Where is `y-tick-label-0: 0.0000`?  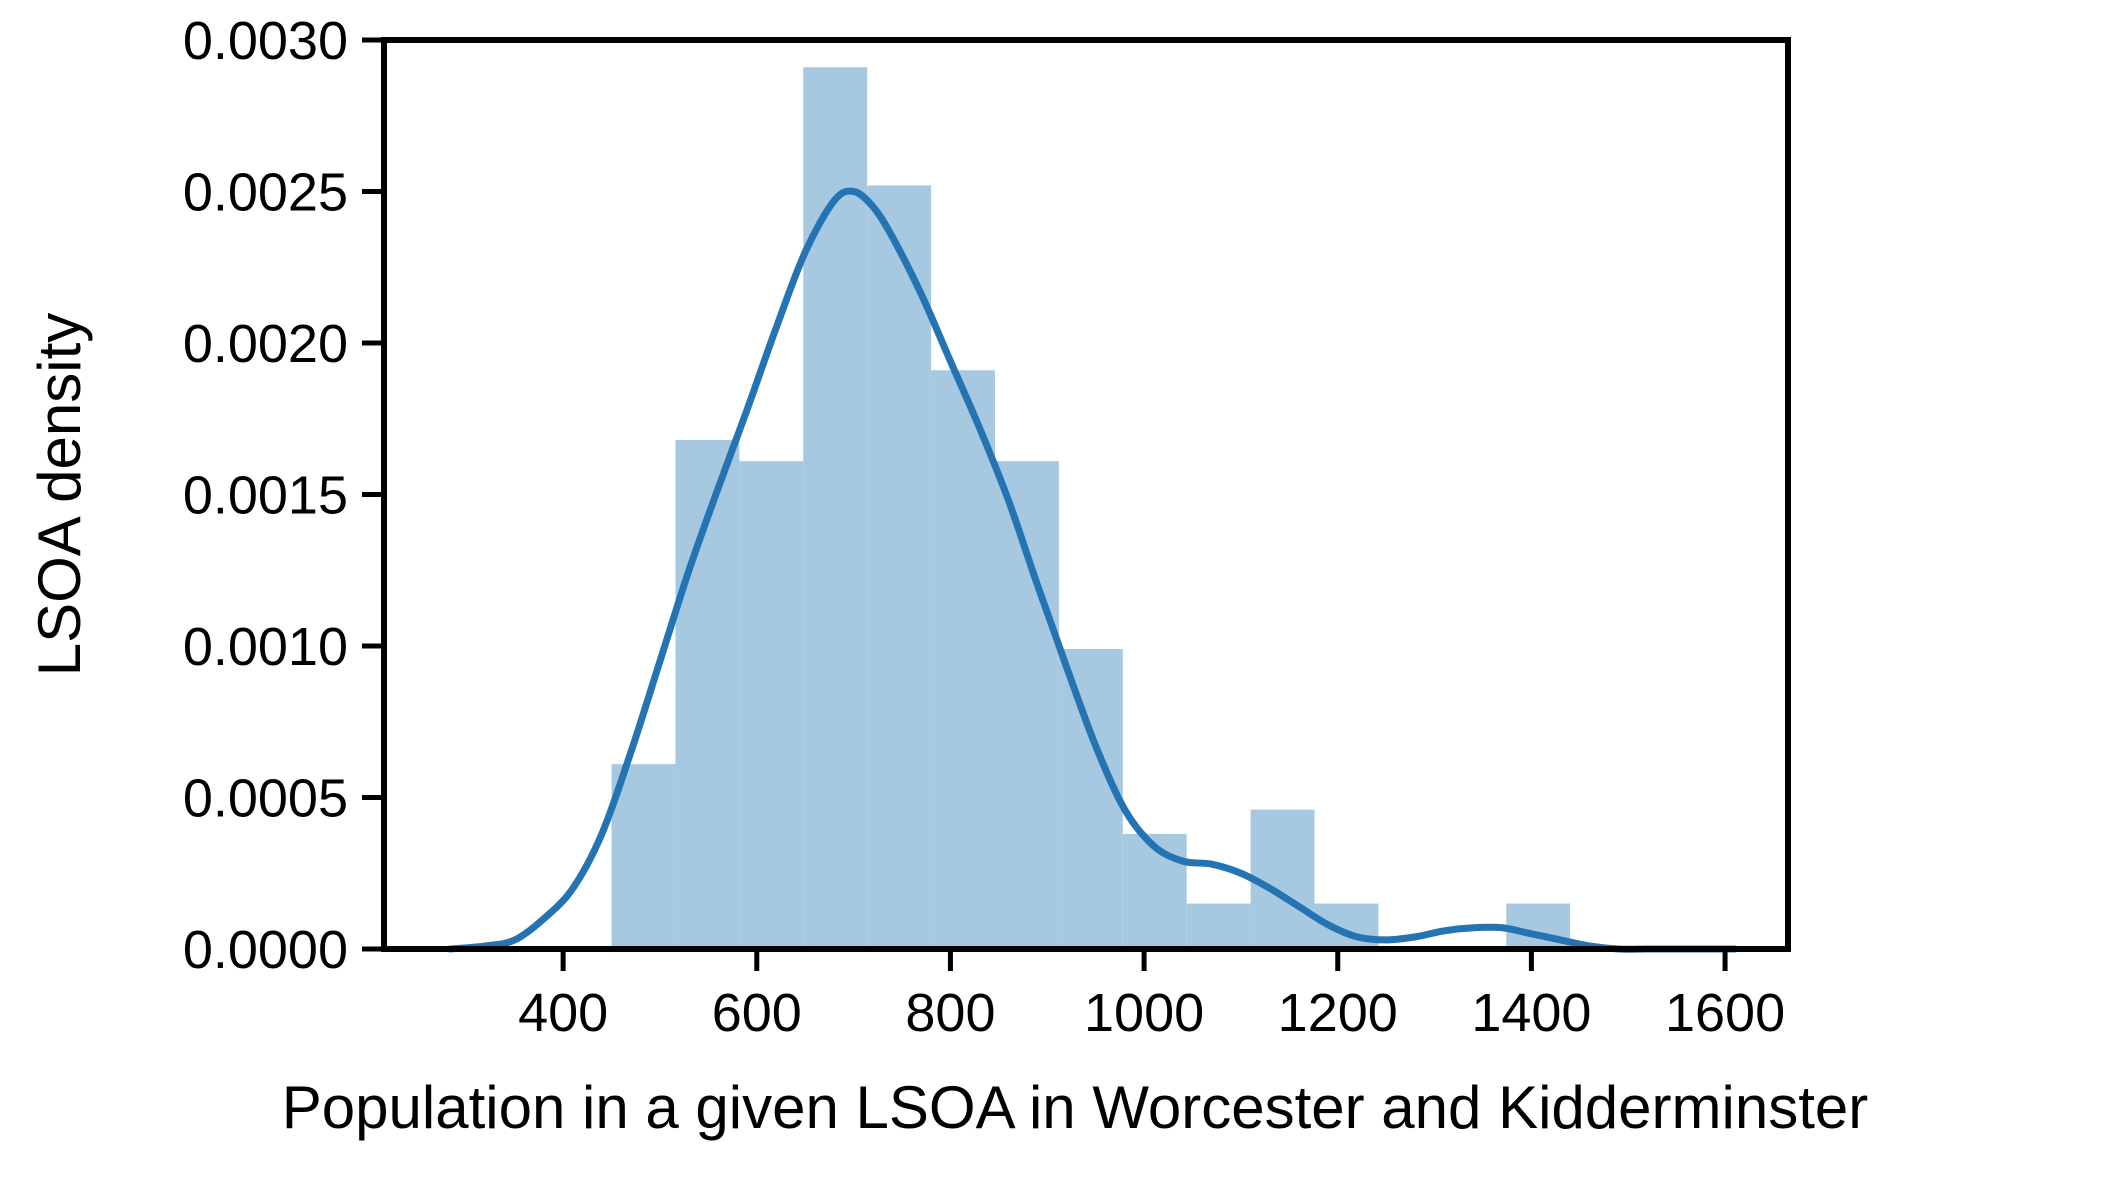
y-tick-label-0: 0.0000 is located at coordinates (265, 950).